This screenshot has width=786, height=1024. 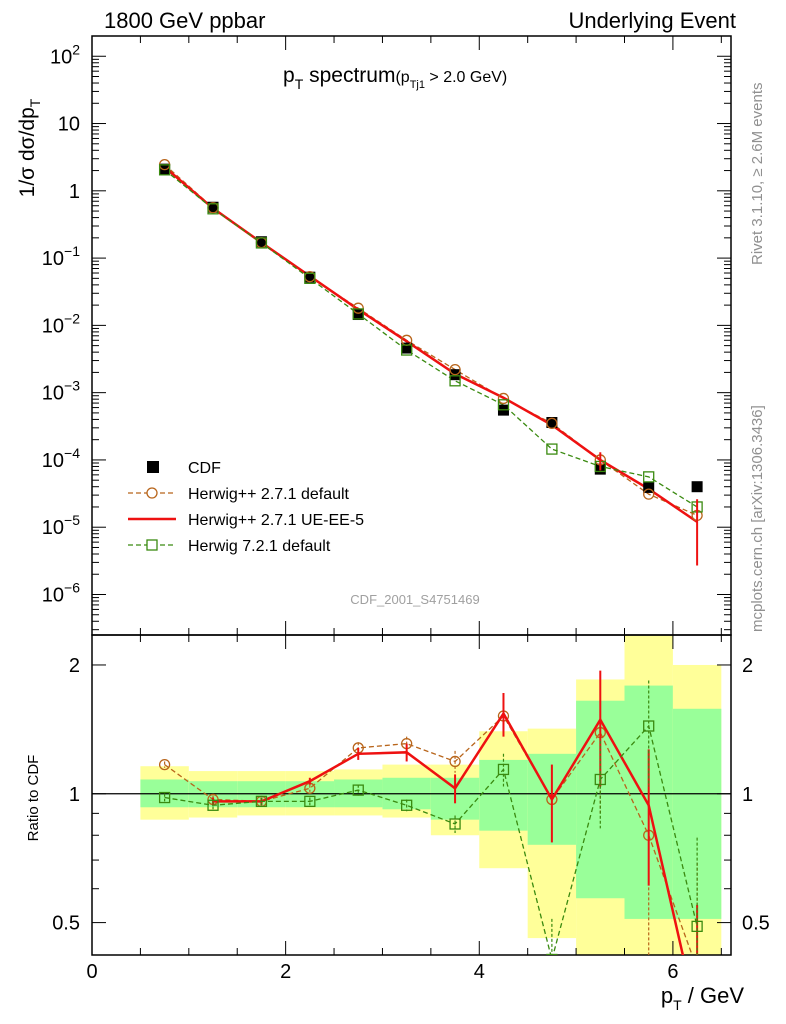 What do you see at coordinates (61, 525) in the screenshot?
I see `y-tick-label: 10⁻⁵` at bounding box center [61, 525].